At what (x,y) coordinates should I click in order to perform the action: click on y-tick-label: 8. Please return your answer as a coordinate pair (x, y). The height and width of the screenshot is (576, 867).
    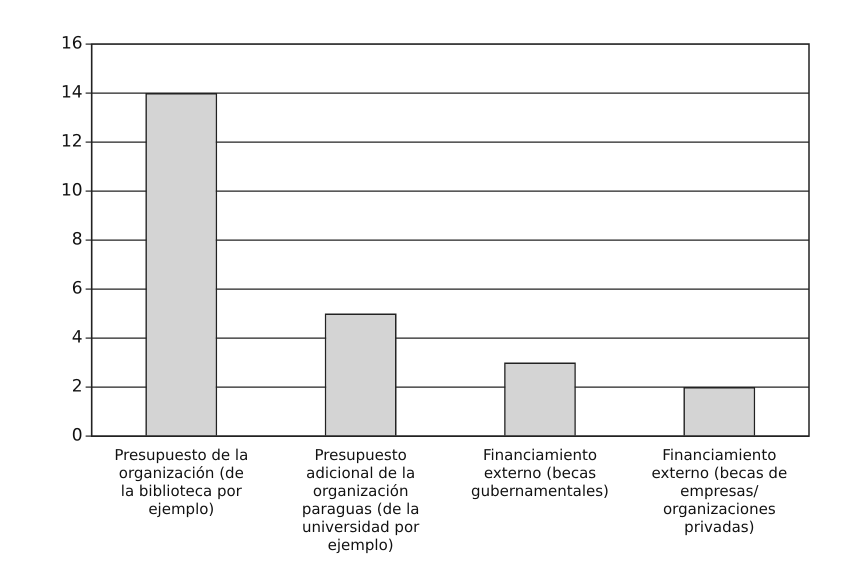
    Looking at the image, I should click on (77, 239).